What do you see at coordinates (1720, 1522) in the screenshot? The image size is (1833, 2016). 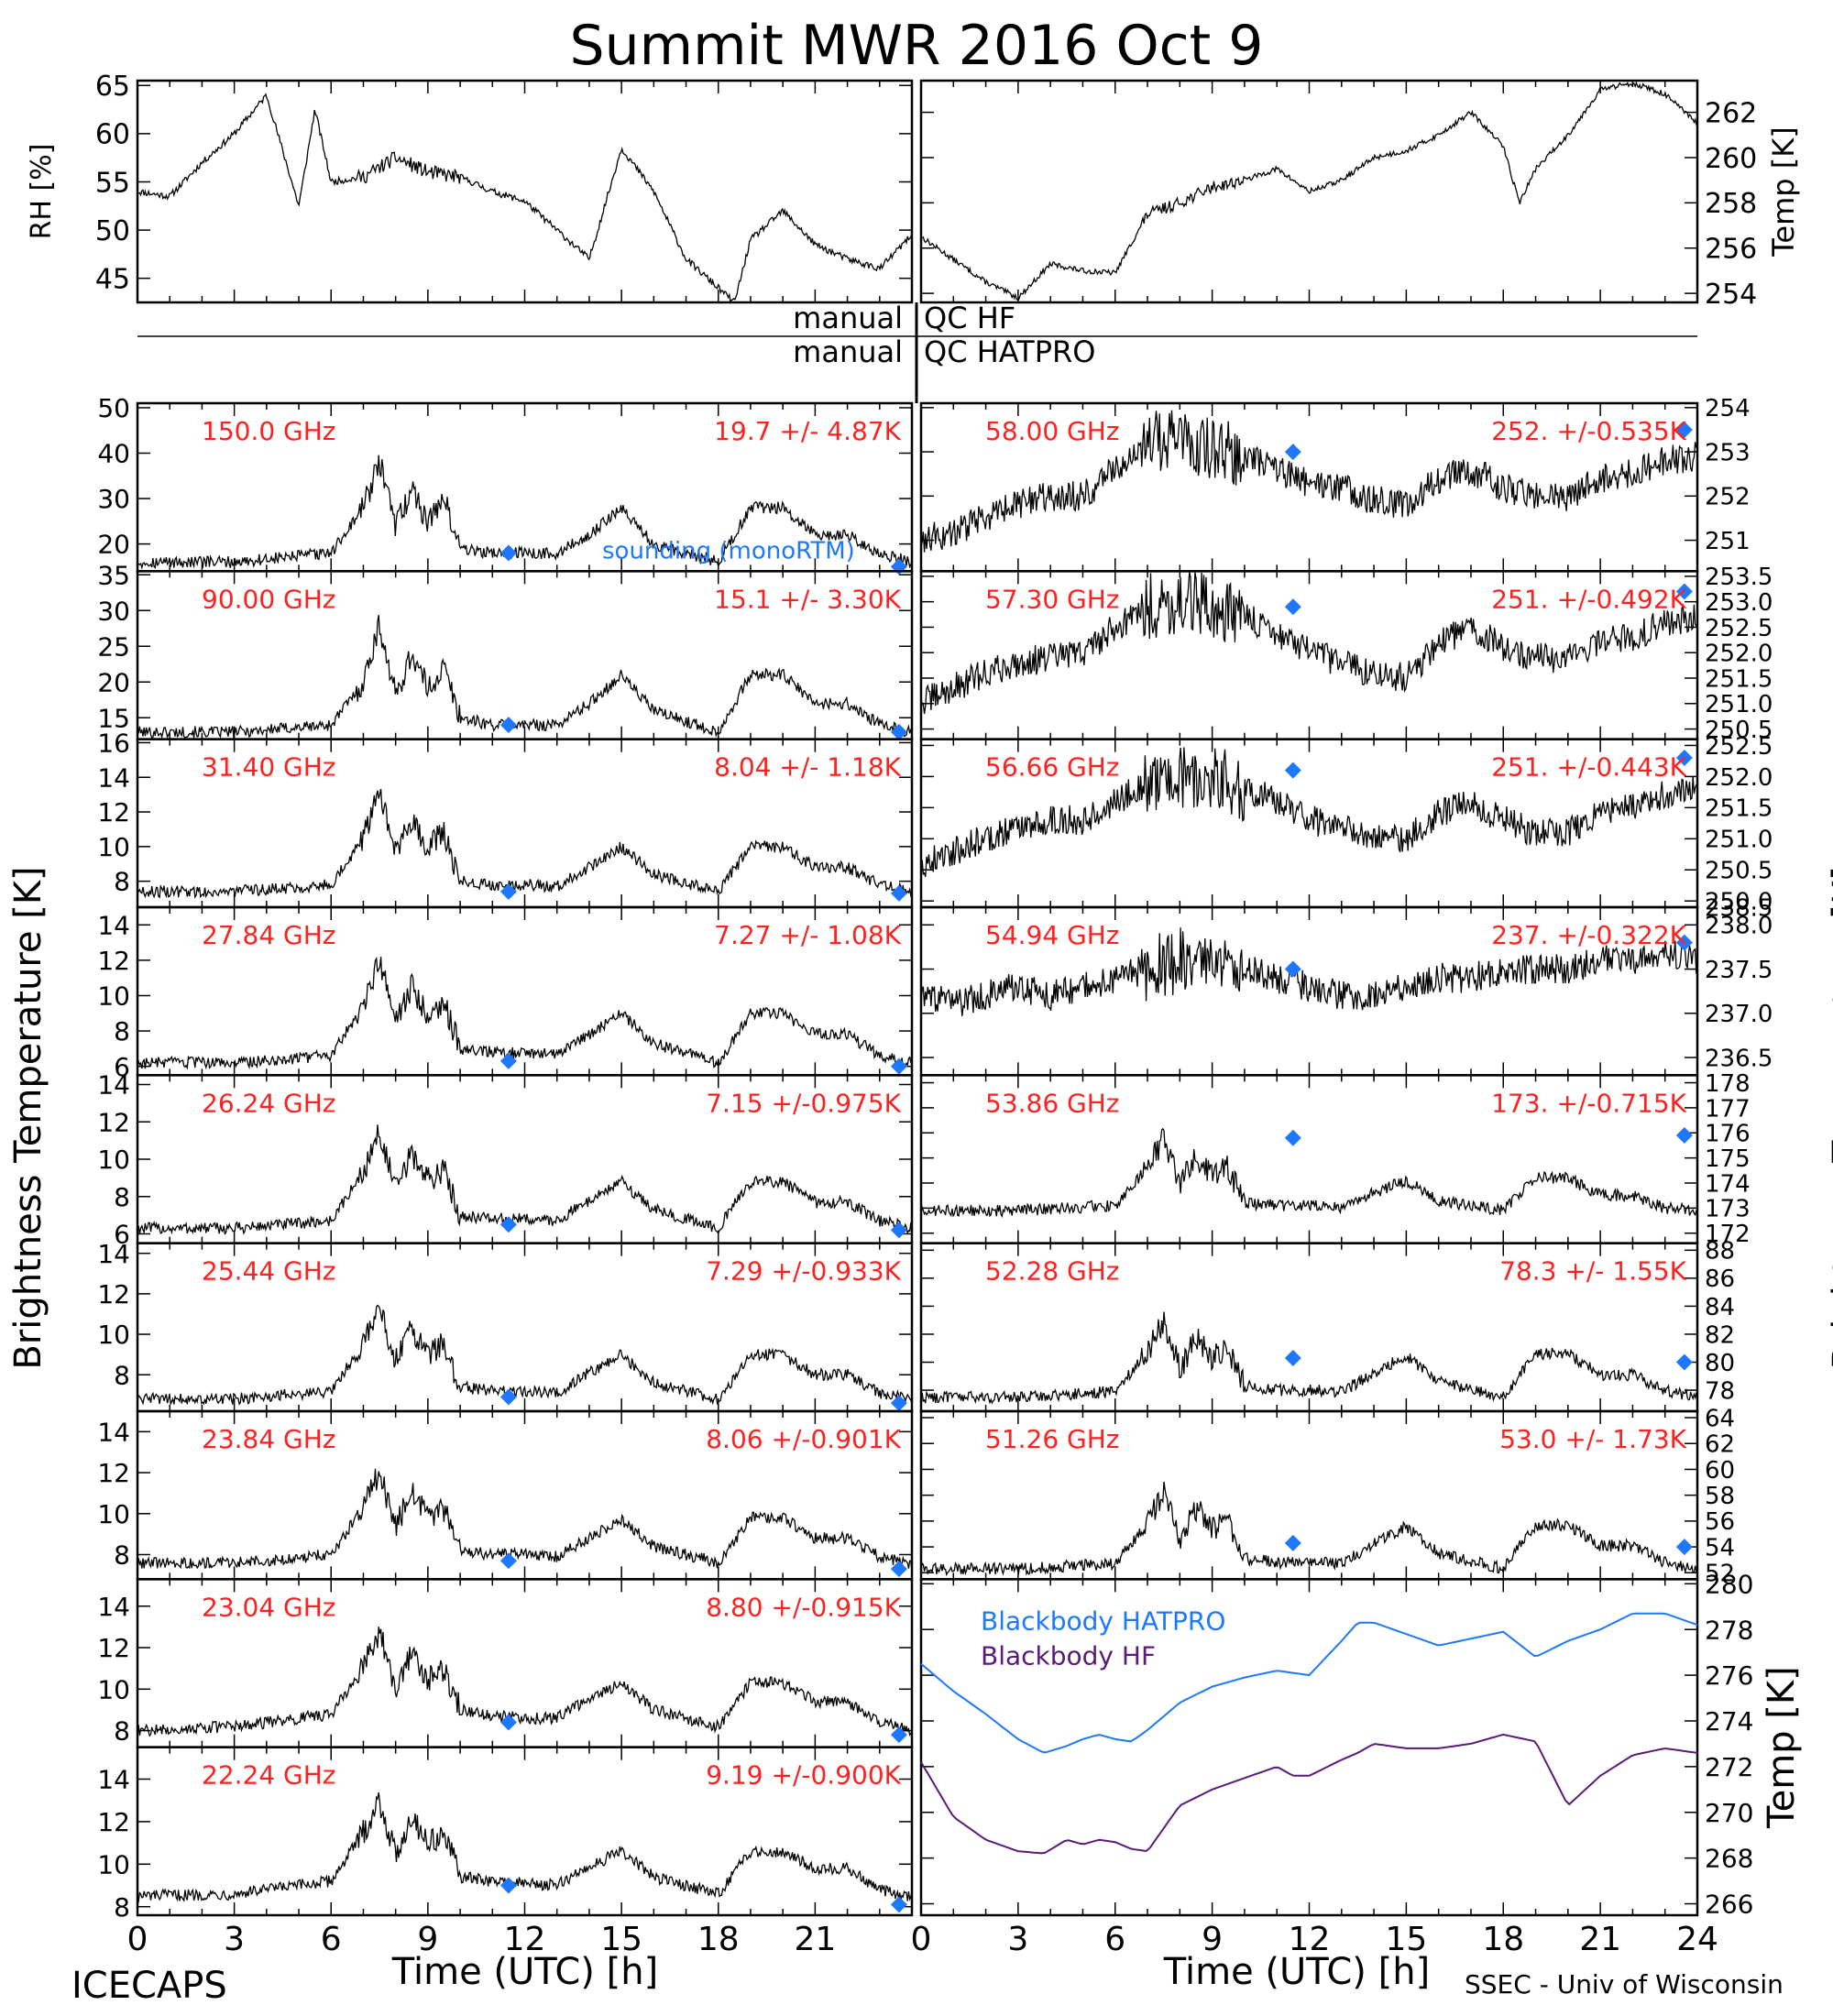 I see `y-tick-label: 56` at bounding box center [1720, 1522].